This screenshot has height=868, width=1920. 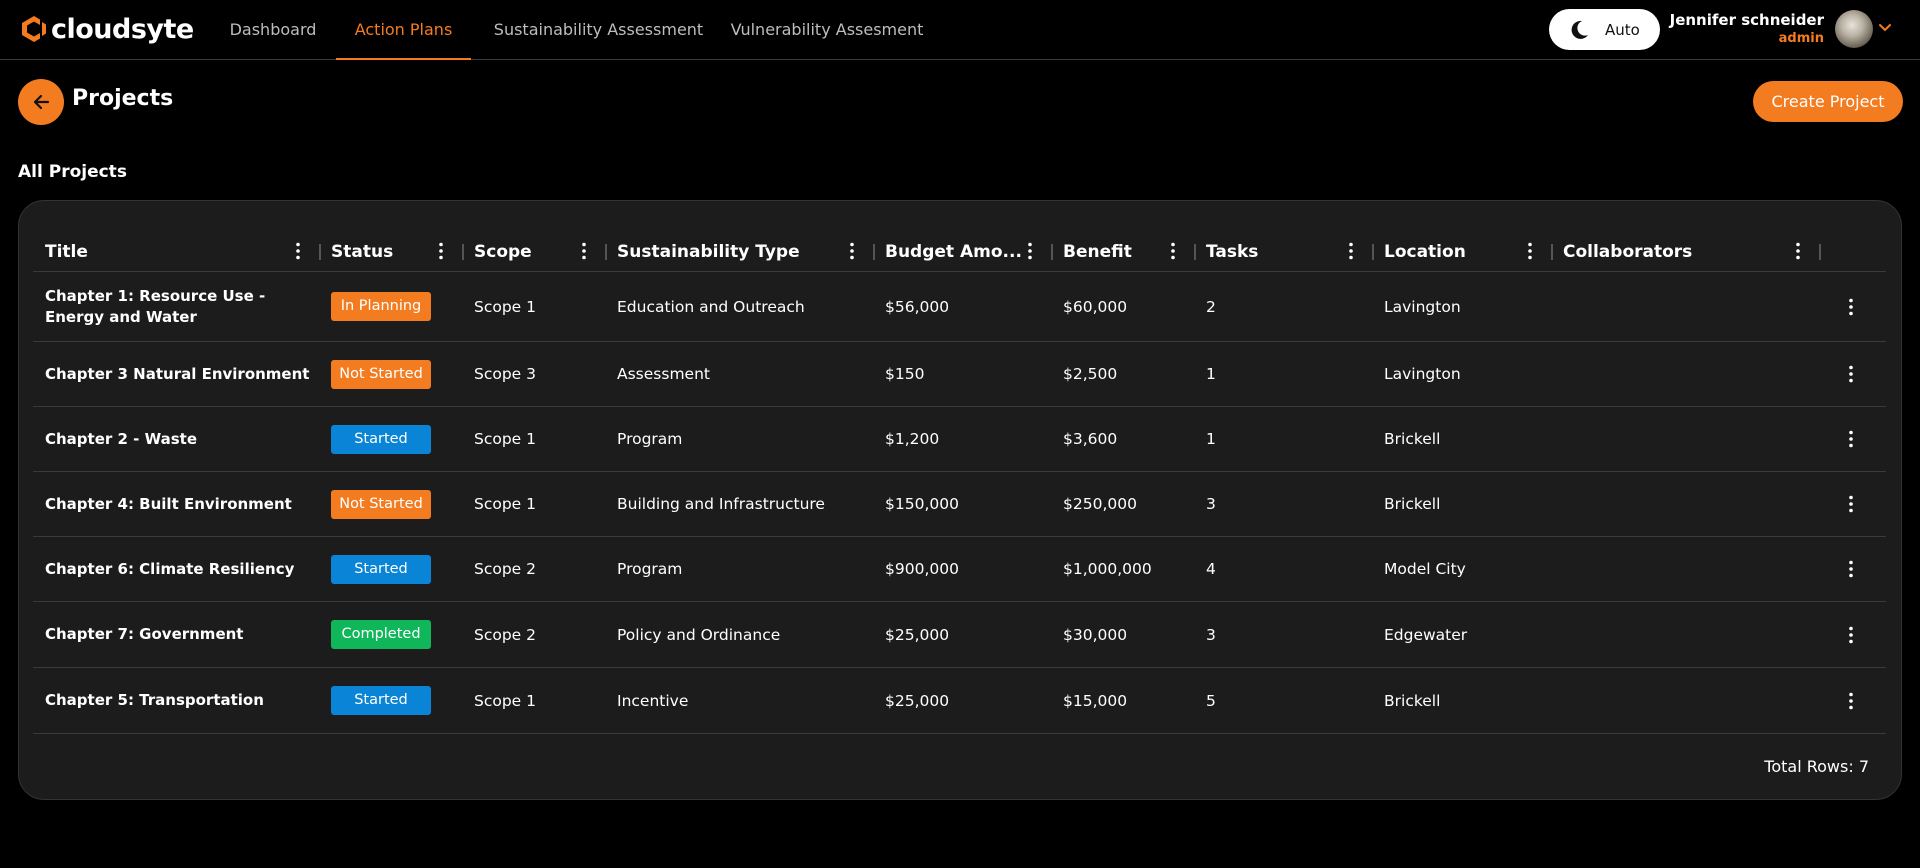 I want to click on benefit-cell: $3,600, so click(x=1090, y=439).